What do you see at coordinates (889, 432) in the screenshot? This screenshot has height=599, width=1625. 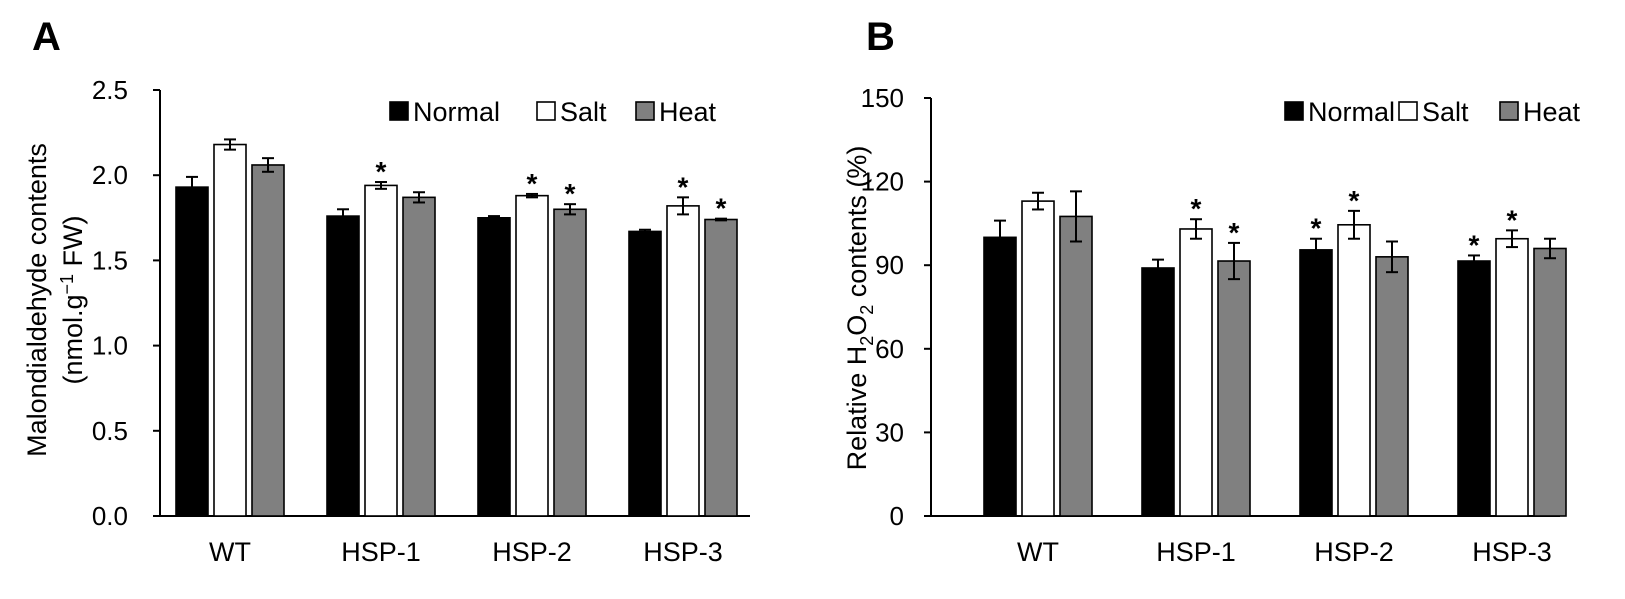 I see `panel-b-y-tick-label: 30` at bounding box center [889, 432].